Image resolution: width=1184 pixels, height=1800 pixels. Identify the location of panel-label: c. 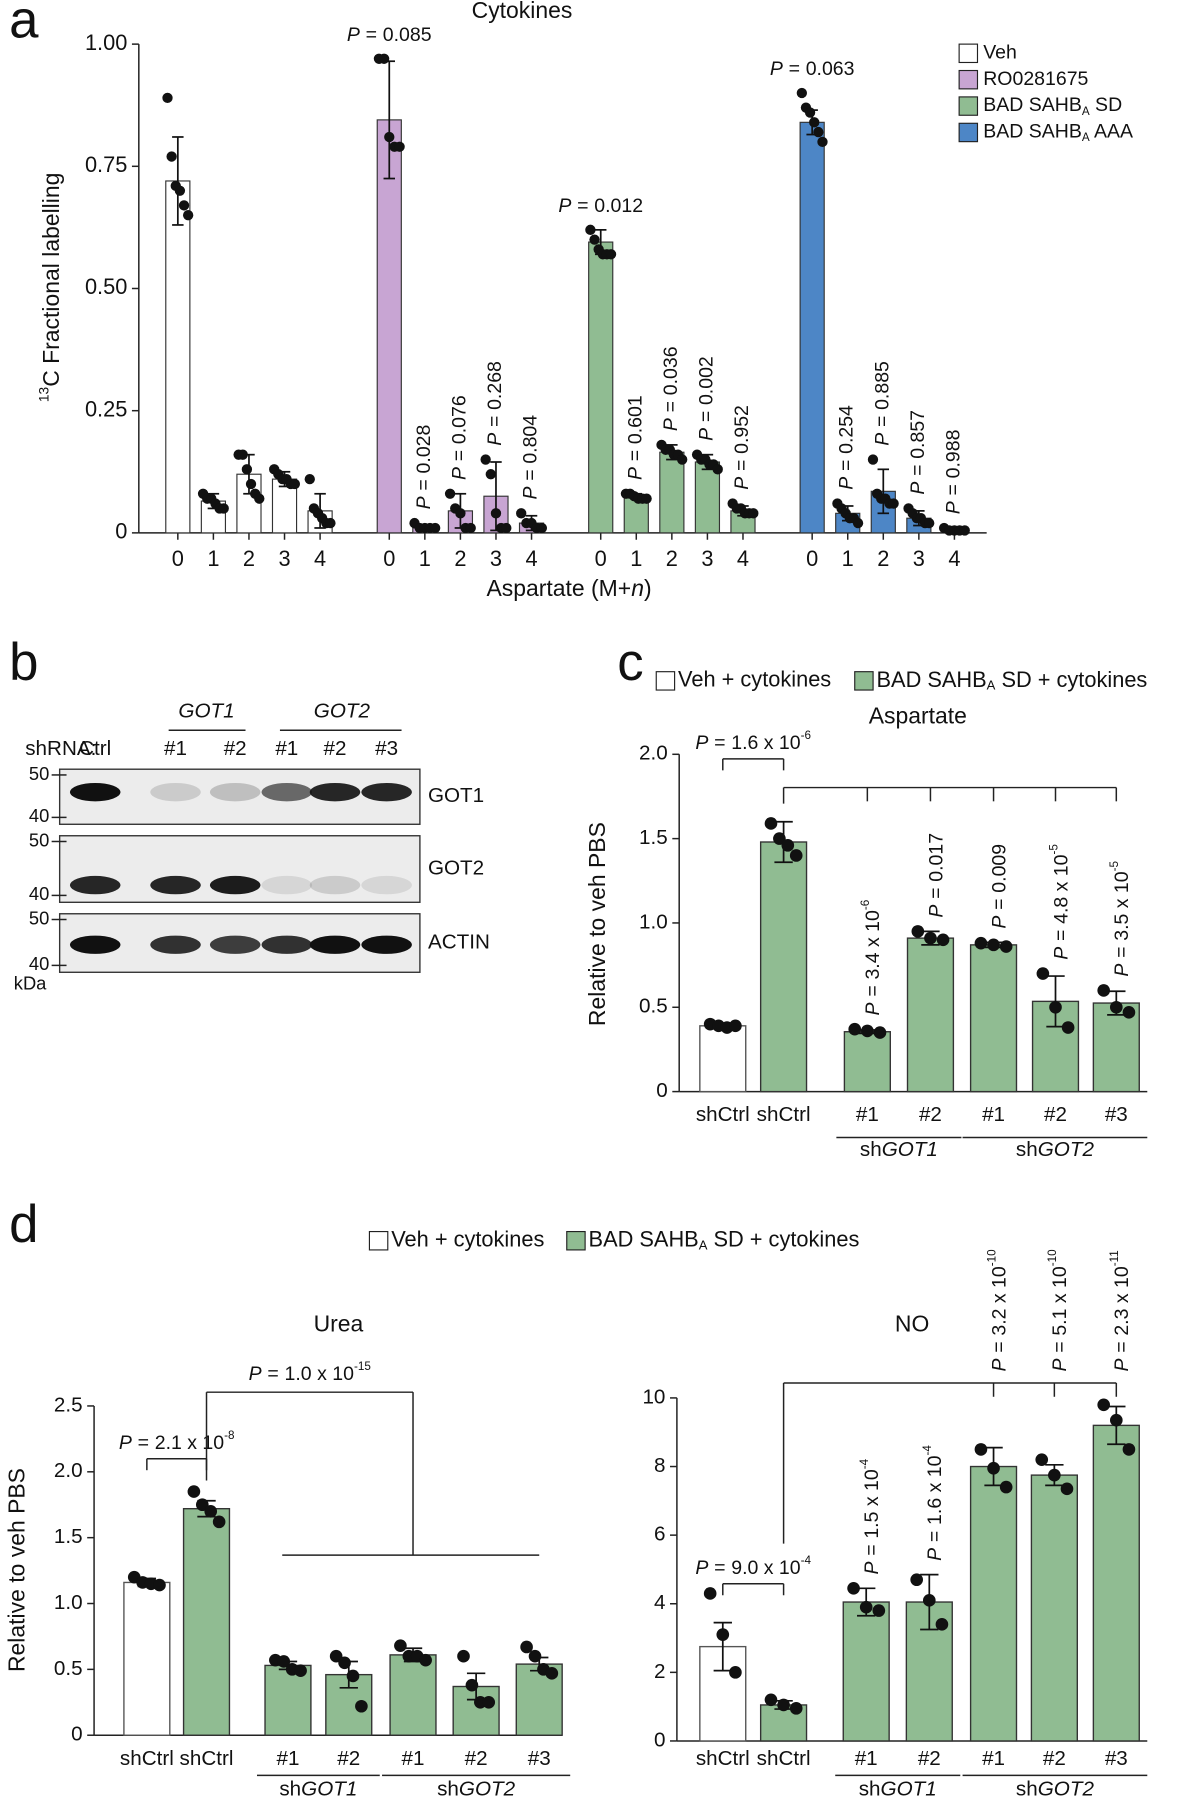
(630, 662).